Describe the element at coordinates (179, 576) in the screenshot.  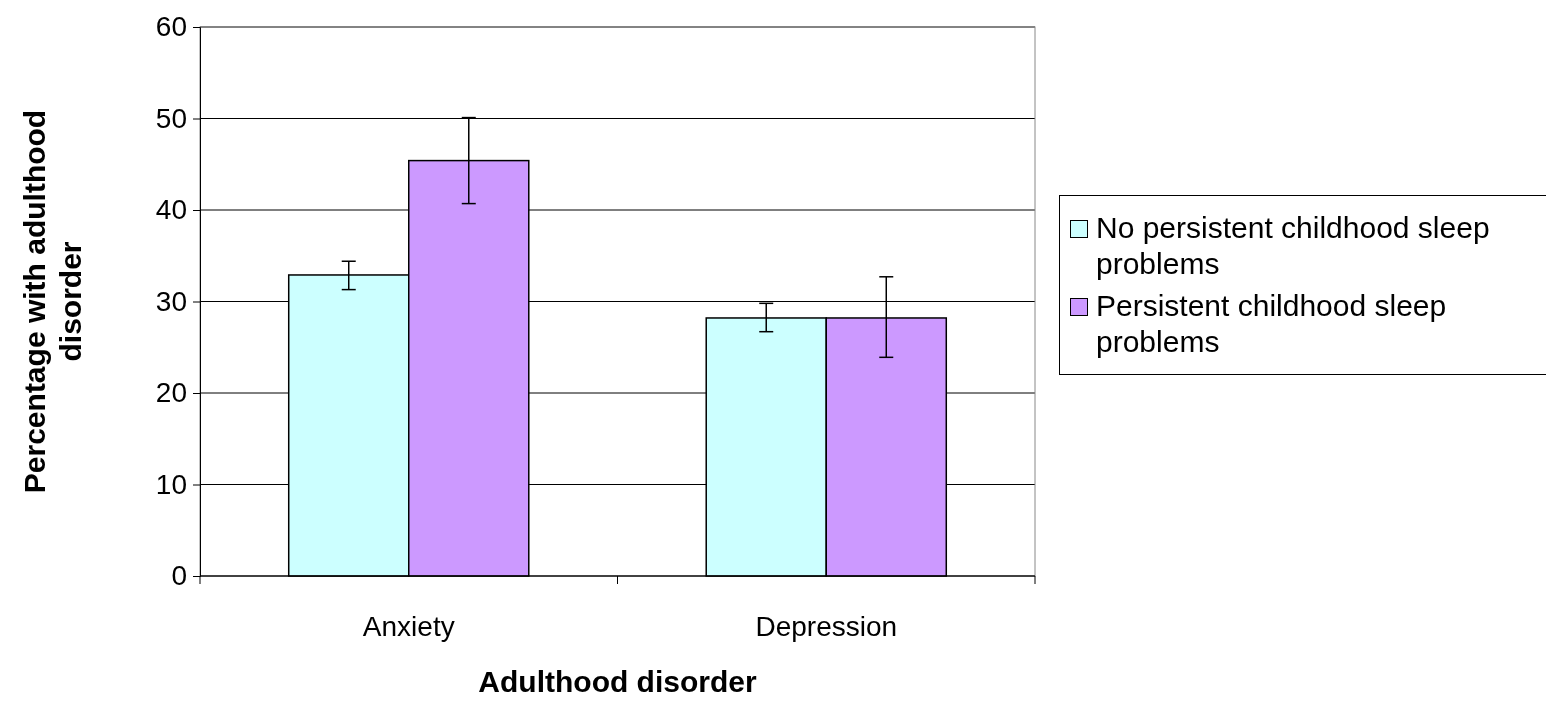
I see `y-tick-label: 0` at that location.